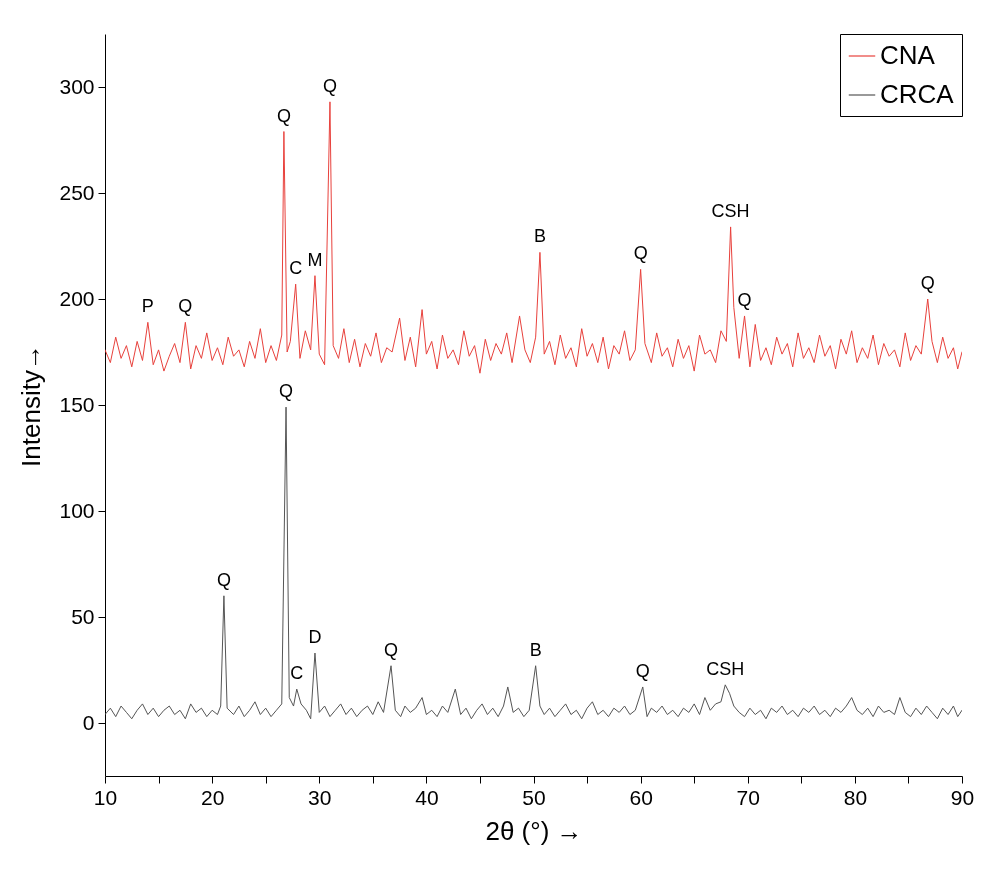 This screenshot has height=883, width=1003. Describe the element at coordinates (77, 298) in the screenshot. I see `y-tick-label: 200` at that location.